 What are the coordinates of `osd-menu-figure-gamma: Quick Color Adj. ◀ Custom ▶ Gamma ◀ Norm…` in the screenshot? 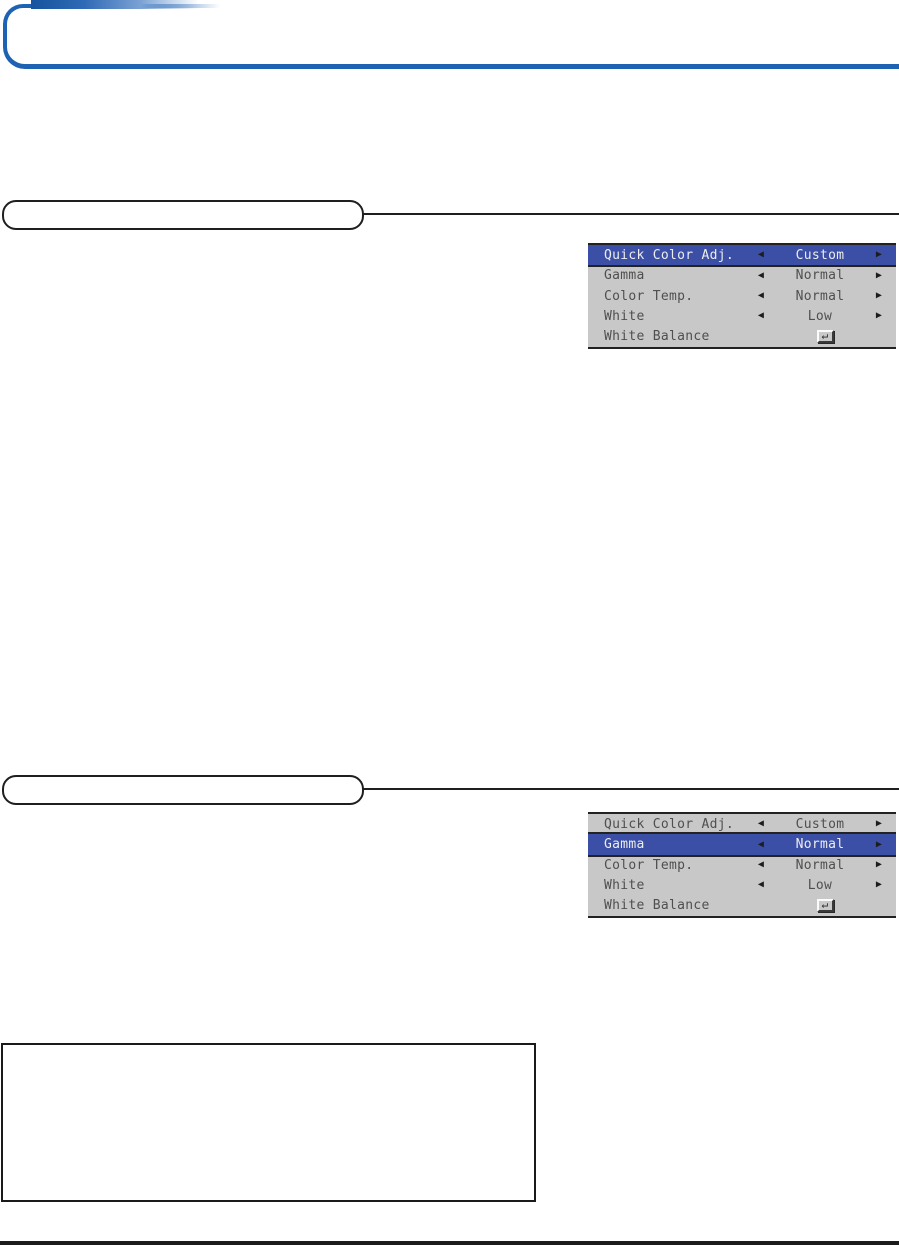 It's located at (742, 865).